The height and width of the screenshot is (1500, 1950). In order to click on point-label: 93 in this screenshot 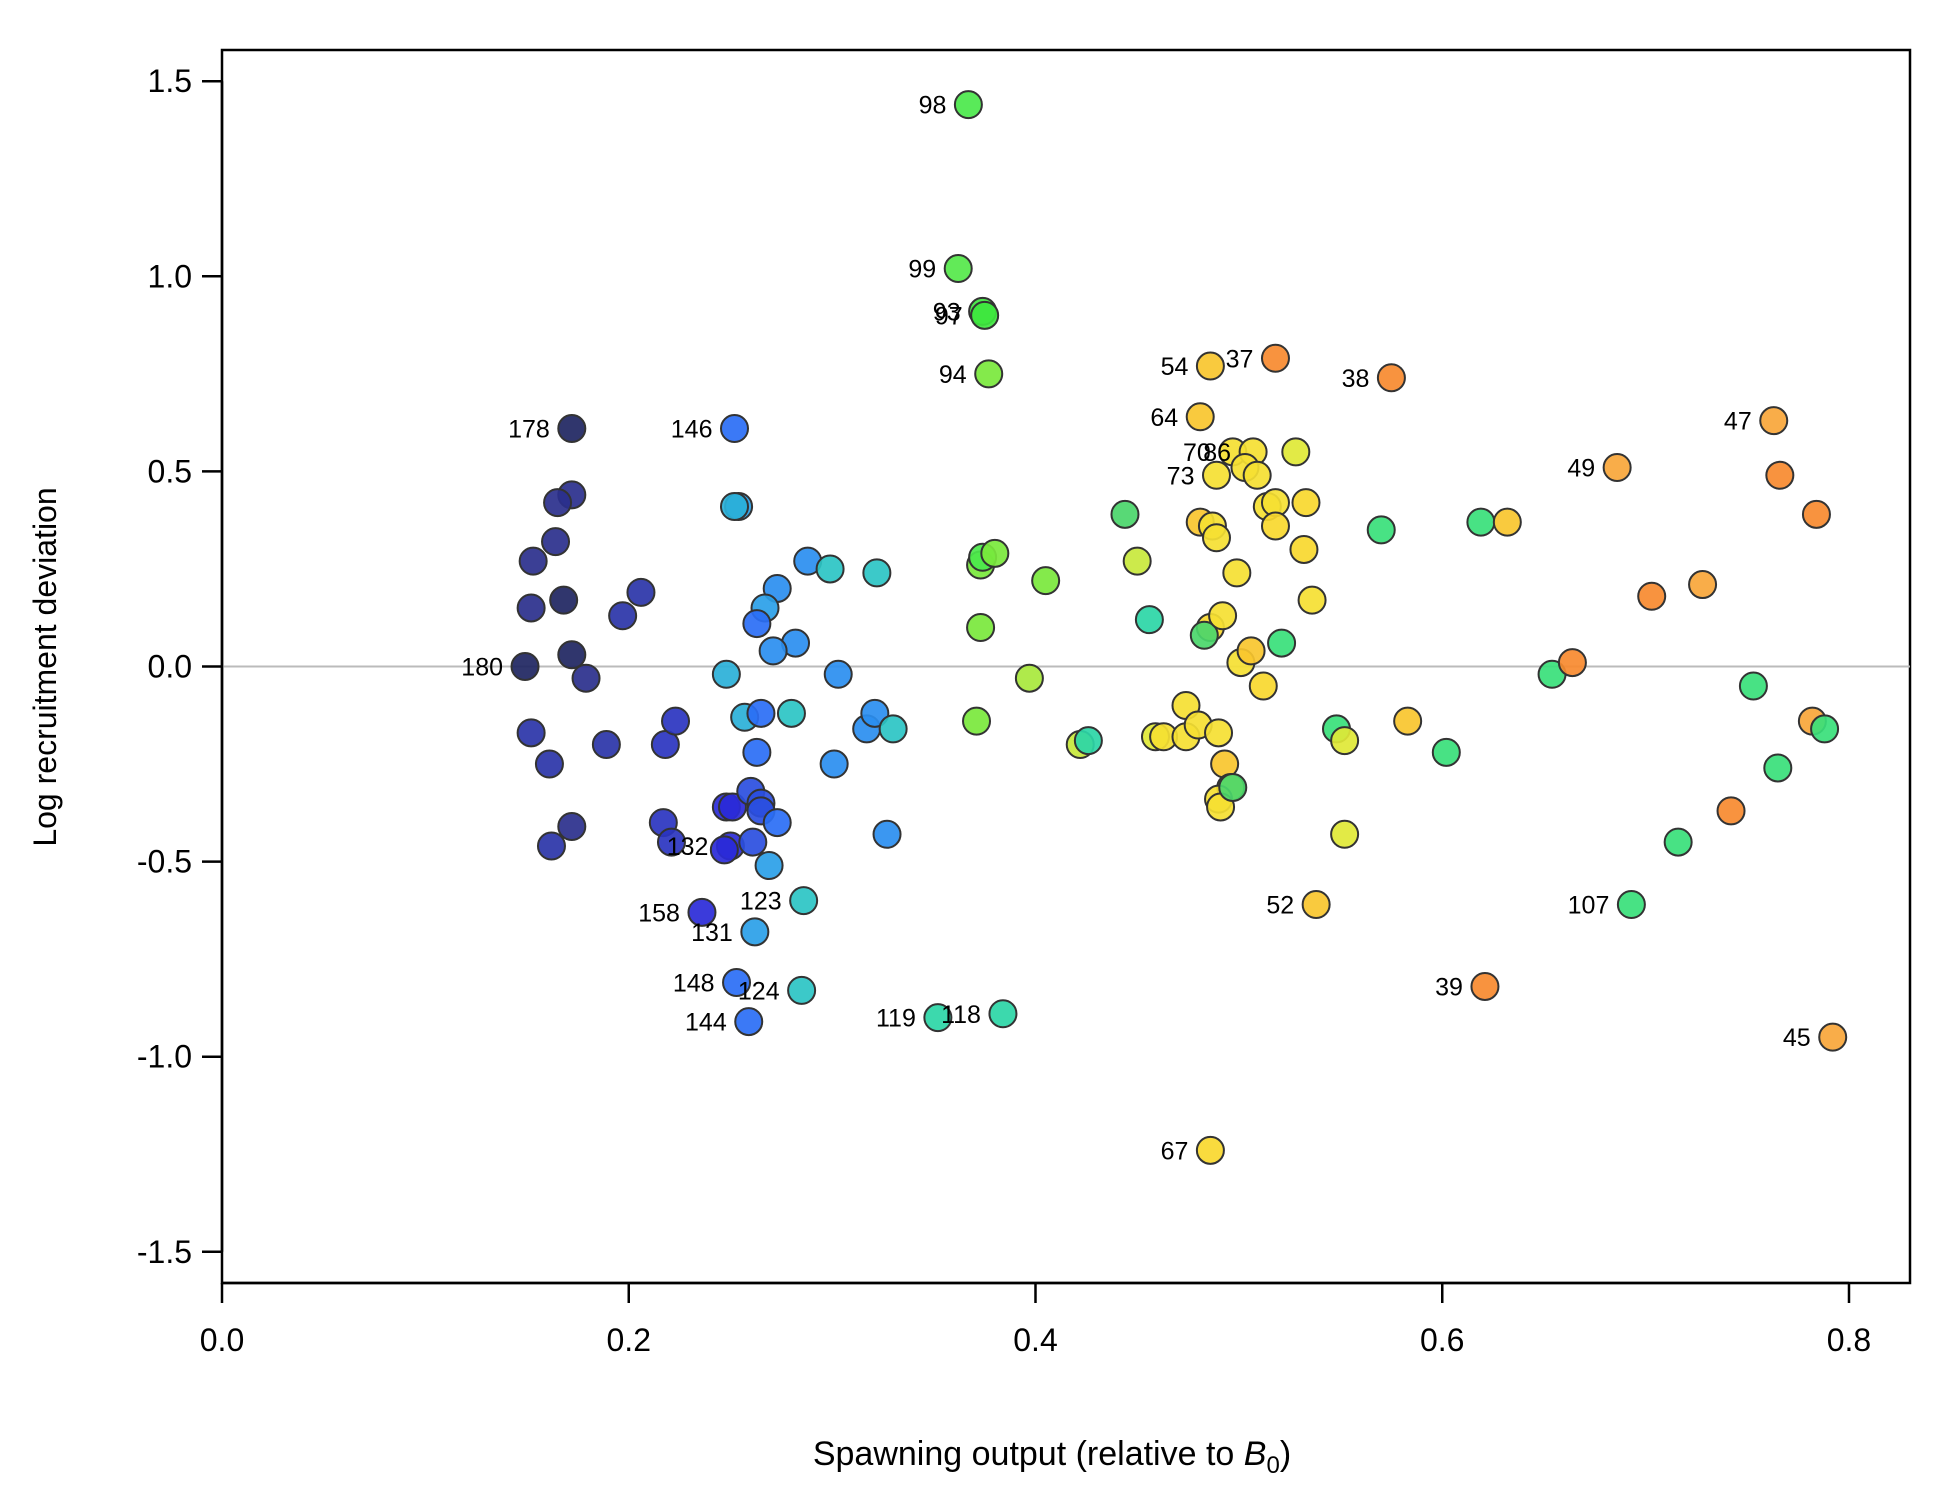, I will do `click(947, 312)`.